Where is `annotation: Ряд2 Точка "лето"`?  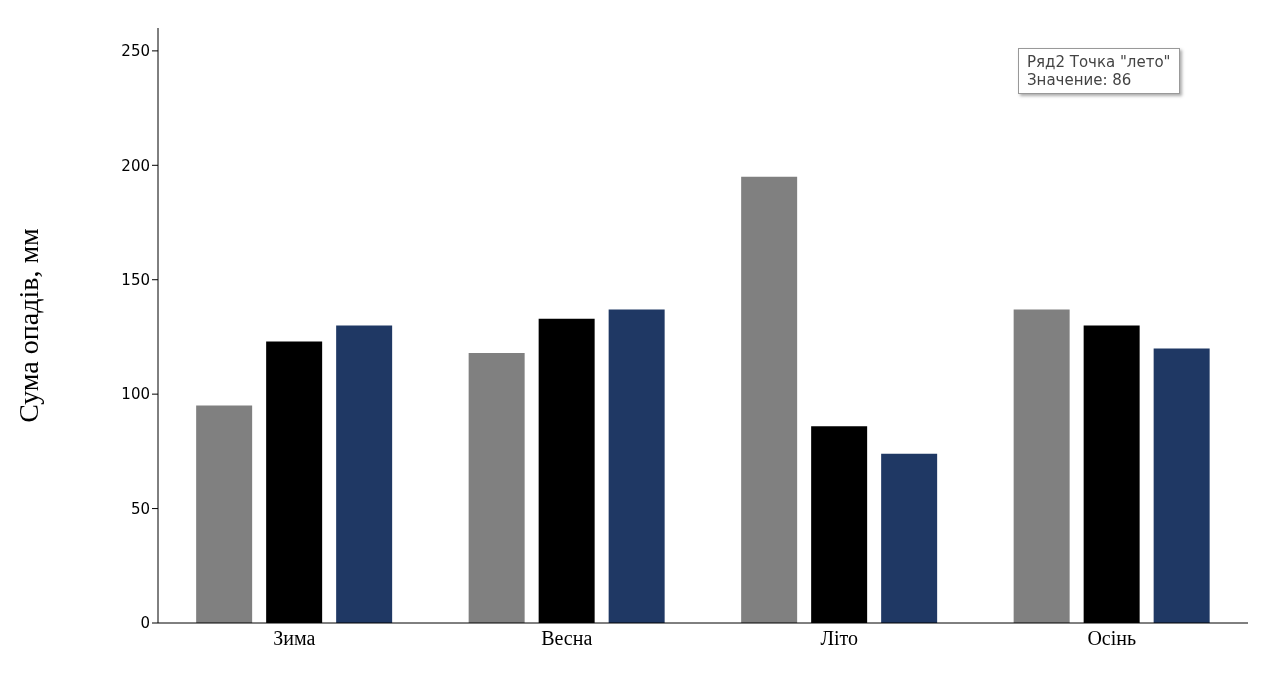 annotation: Ряд2 Точка "лето" is located at coordinates (1099, 62).